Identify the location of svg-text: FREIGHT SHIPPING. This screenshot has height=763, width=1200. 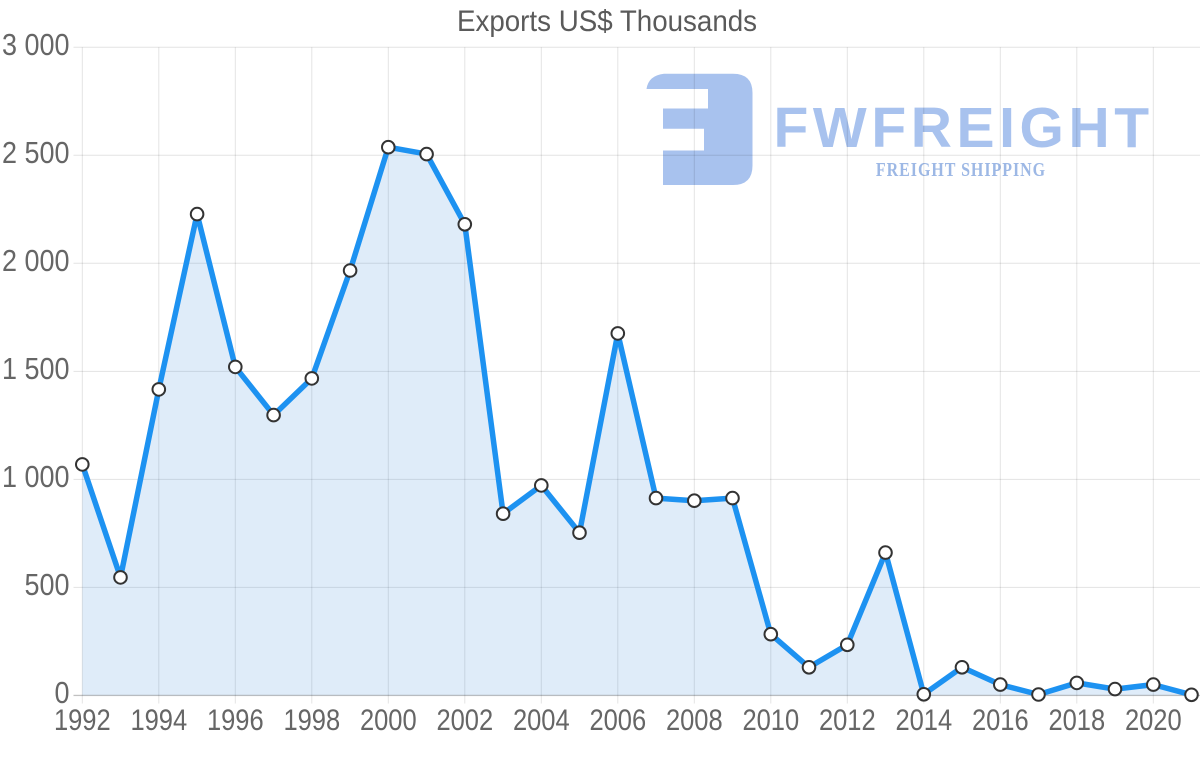
(961, 169).